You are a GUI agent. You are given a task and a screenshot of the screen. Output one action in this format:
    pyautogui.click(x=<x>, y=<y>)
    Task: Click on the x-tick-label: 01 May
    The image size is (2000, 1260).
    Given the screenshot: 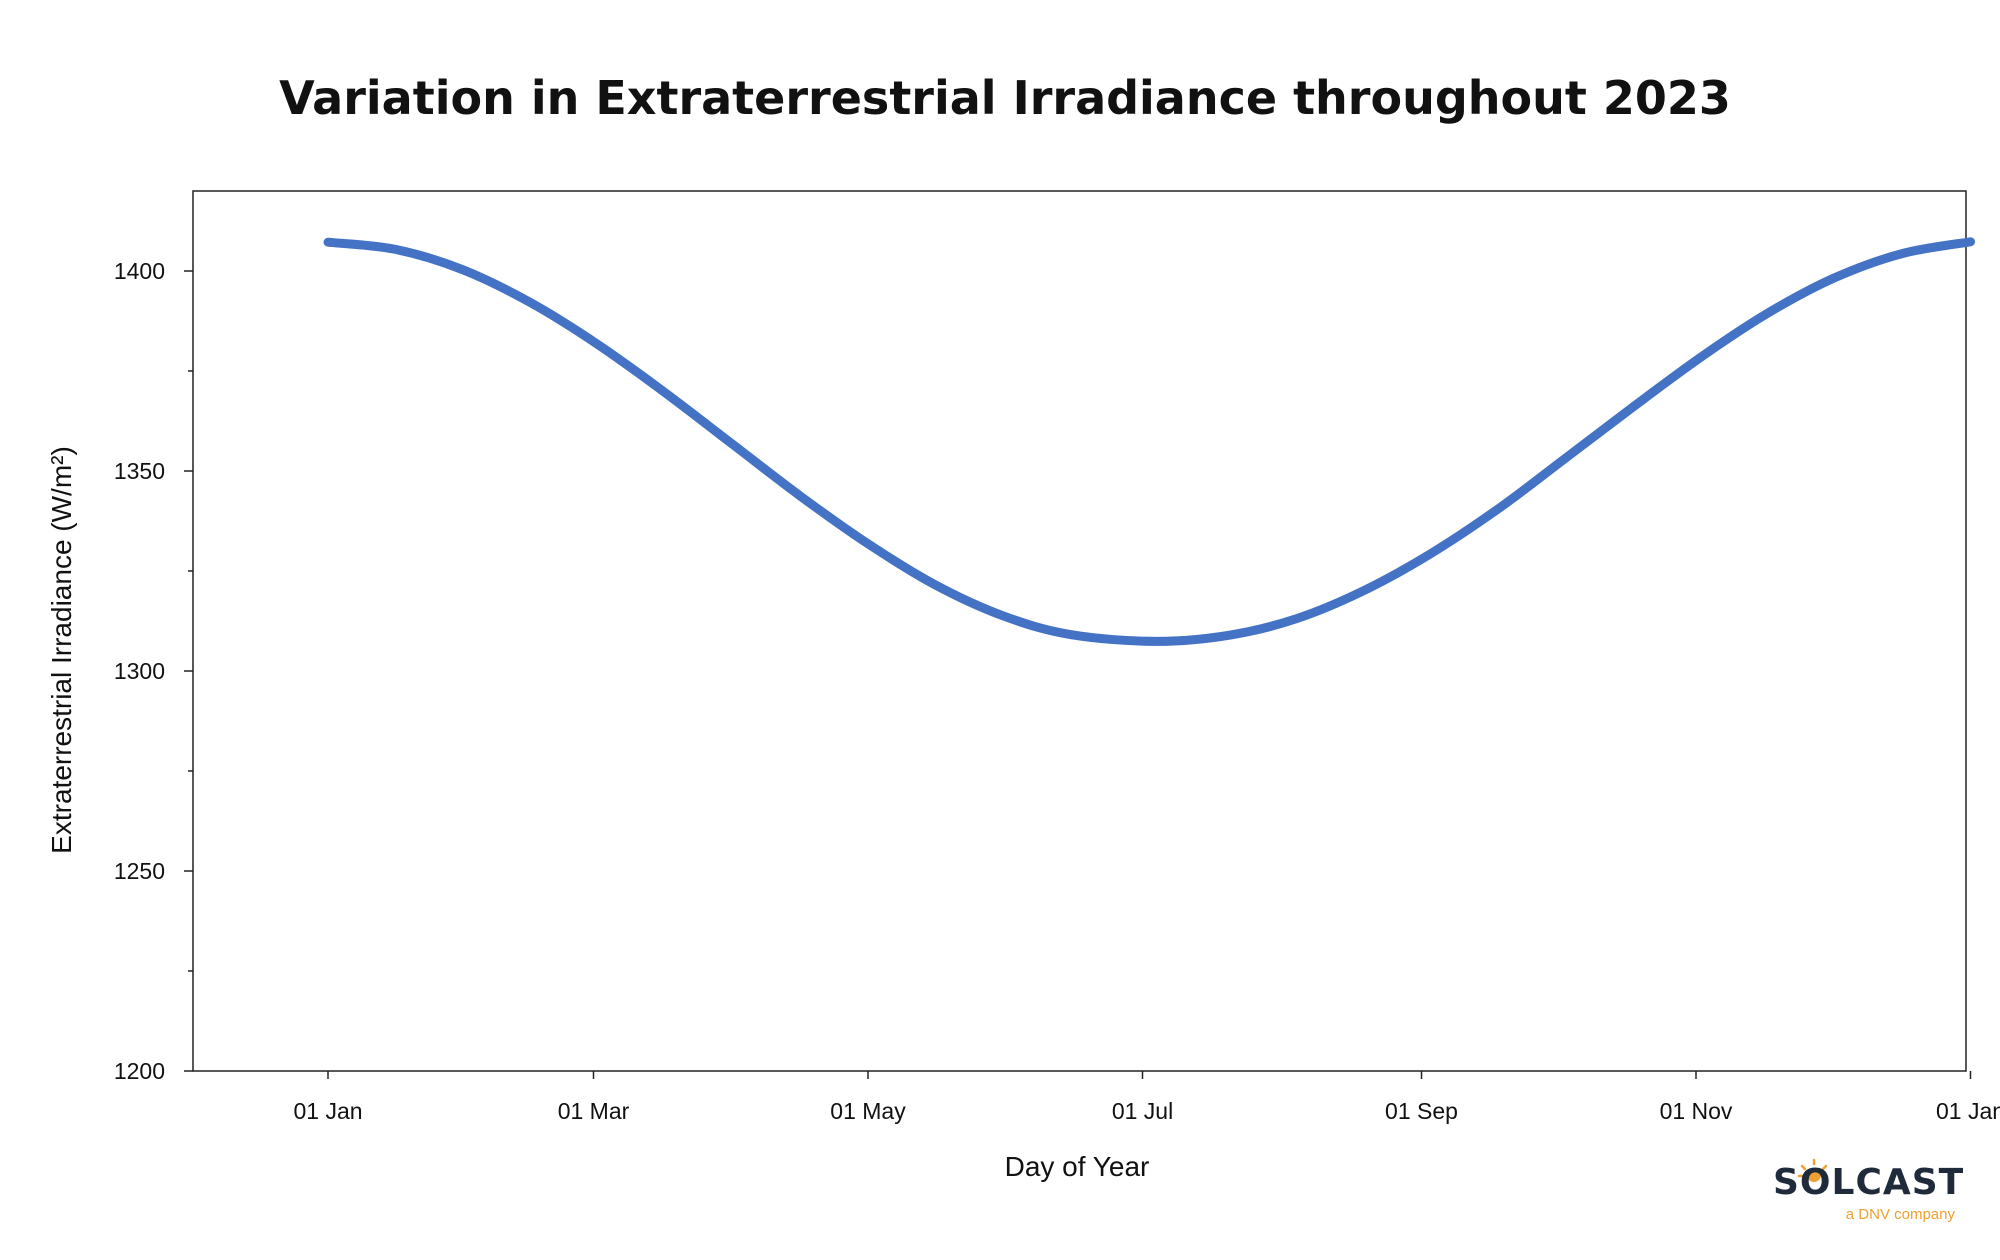 What is the action you would take?
    pyautogui.click(x=868, y=1111)
    